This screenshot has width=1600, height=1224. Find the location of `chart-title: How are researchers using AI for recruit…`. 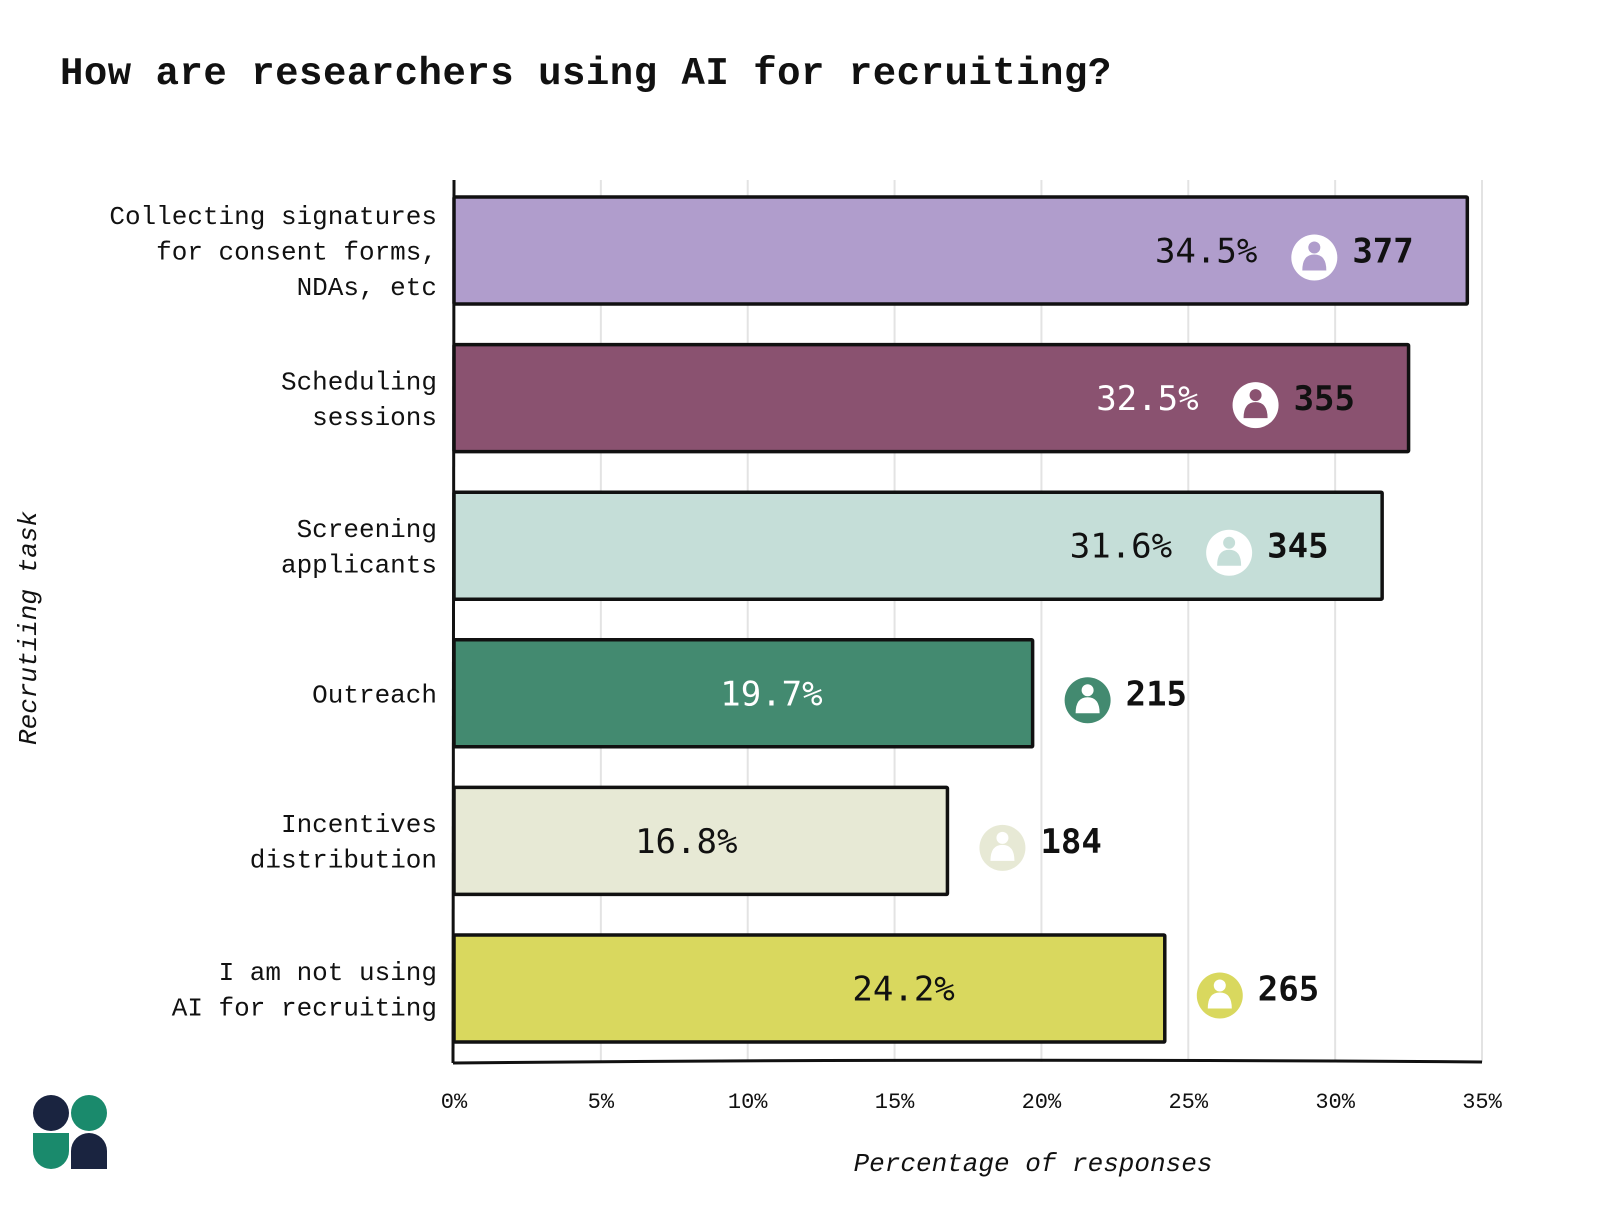

chart-title: How are researchers using AI for recruit… is located at coordinates (586, 74).